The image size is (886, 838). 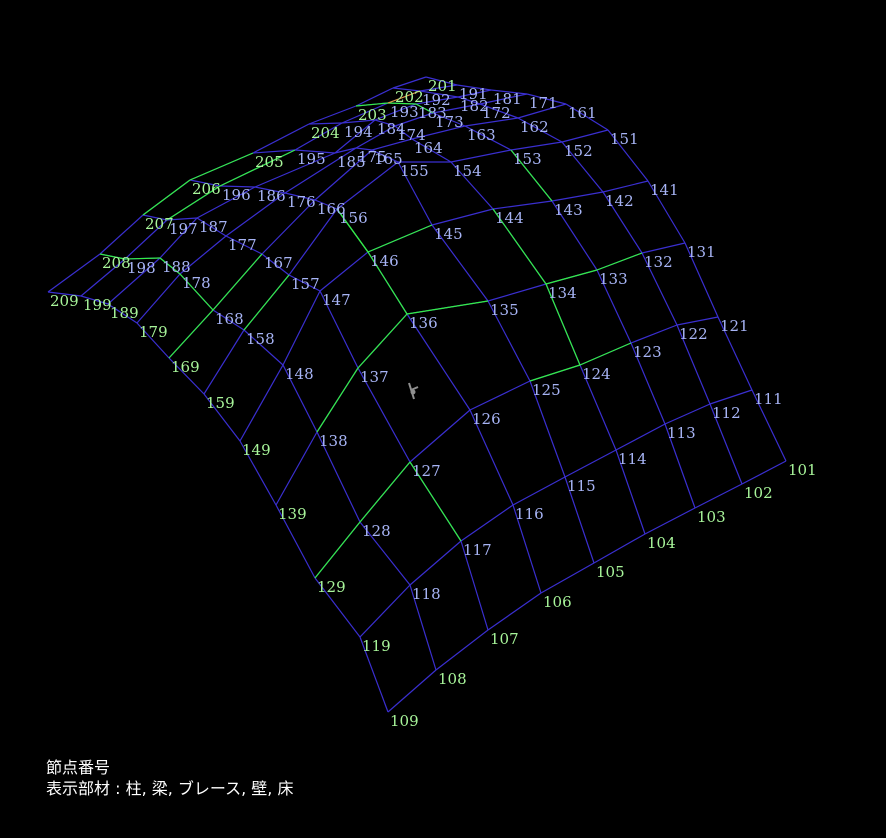 I want to click on node-label: 138, so click(x=333, y=441).